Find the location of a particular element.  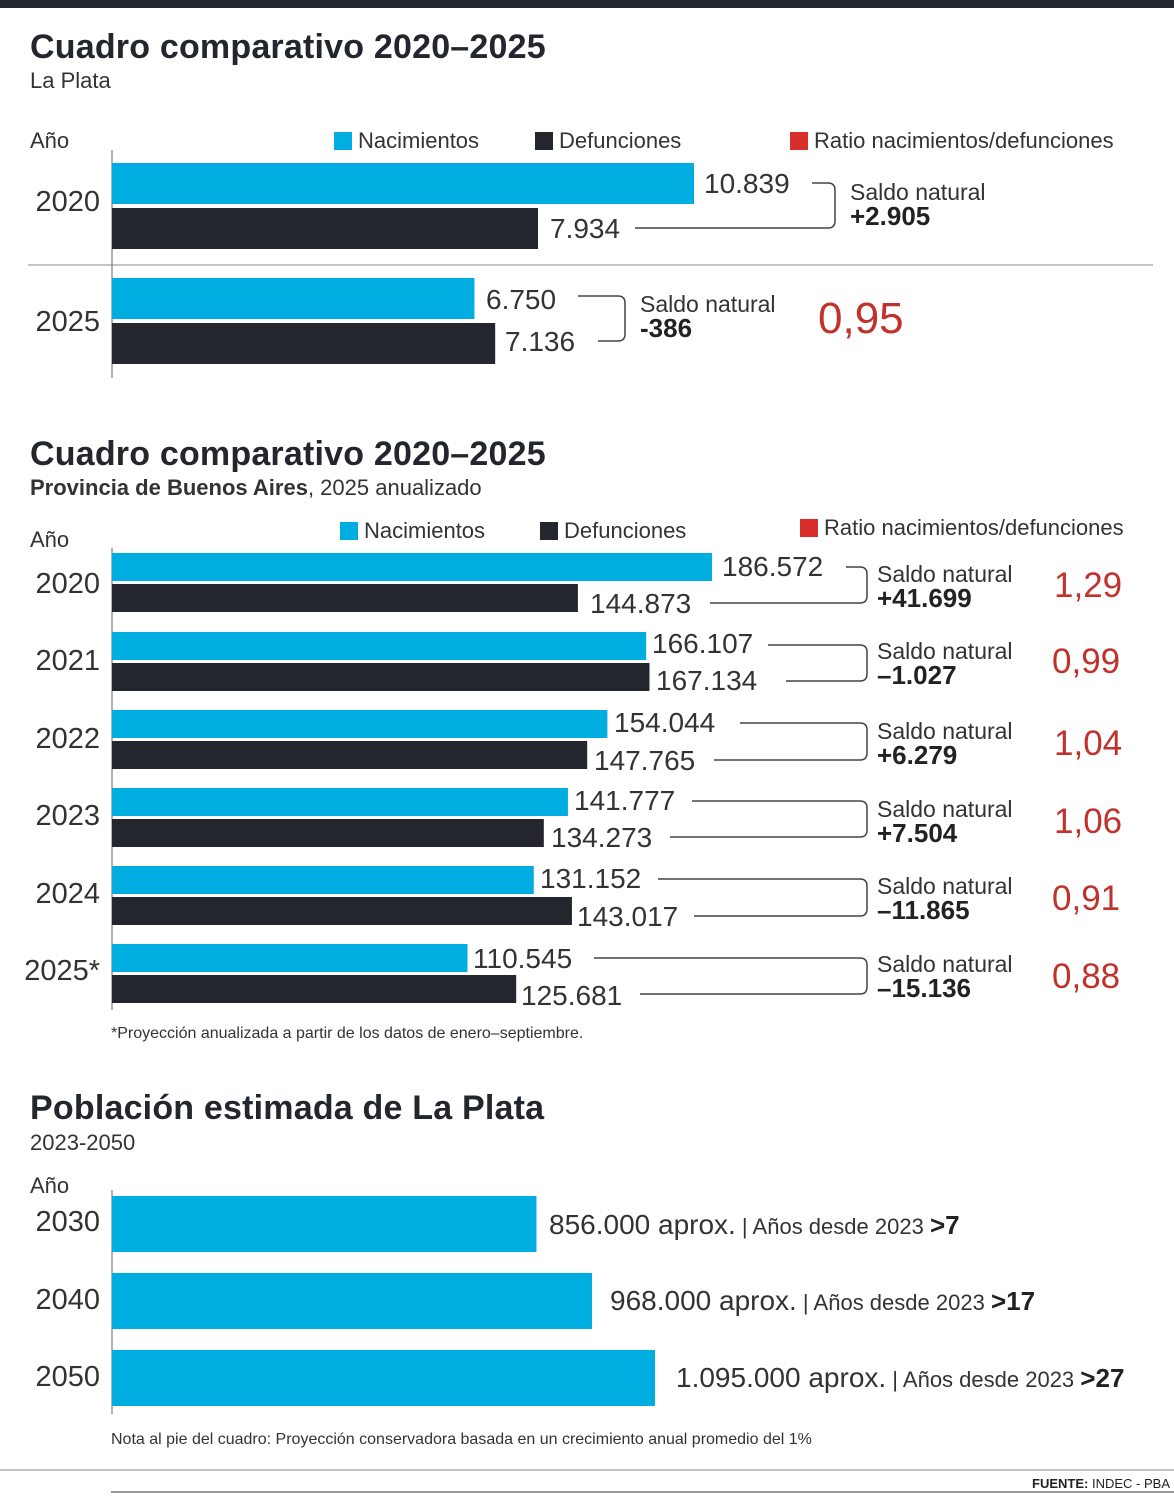

chart3-subtitle: 2023-2050 is located at coordinates (83, 1142).